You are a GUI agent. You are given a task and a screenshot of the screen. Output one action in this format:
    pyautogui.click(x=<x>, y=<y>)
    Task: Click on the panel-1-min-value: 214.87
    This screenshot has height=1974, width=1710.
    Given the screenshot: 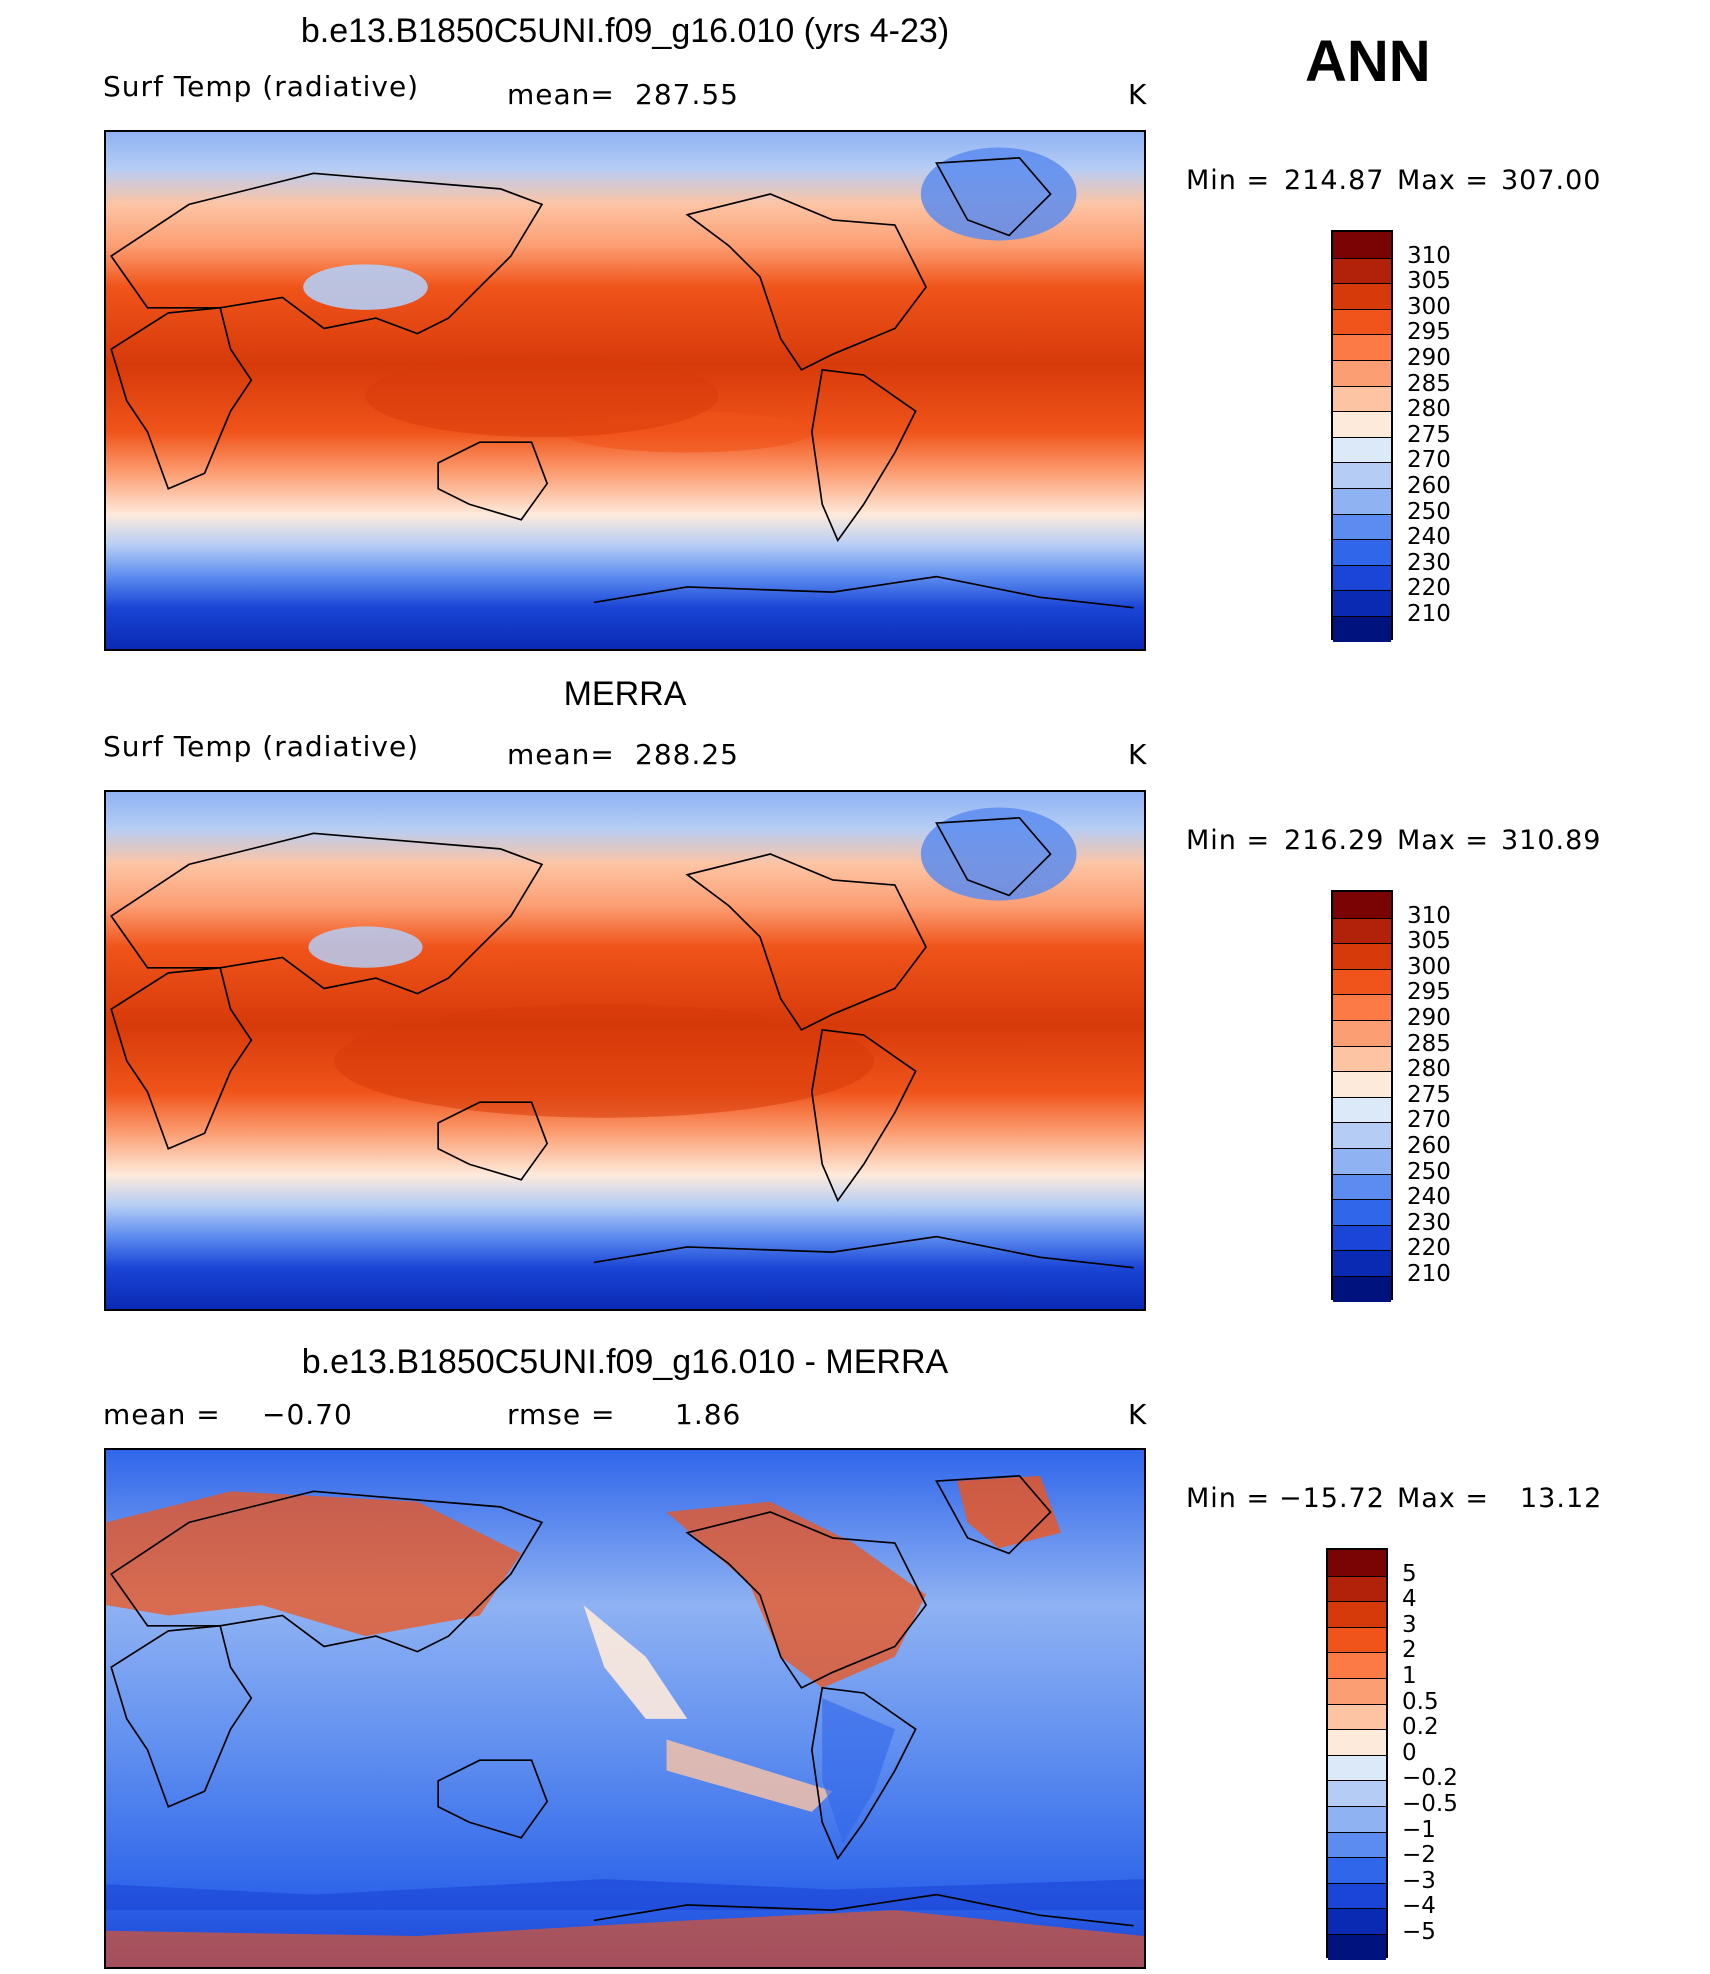 What is the action you would take?
    pyautogui.click(x=1334, y=180)
    